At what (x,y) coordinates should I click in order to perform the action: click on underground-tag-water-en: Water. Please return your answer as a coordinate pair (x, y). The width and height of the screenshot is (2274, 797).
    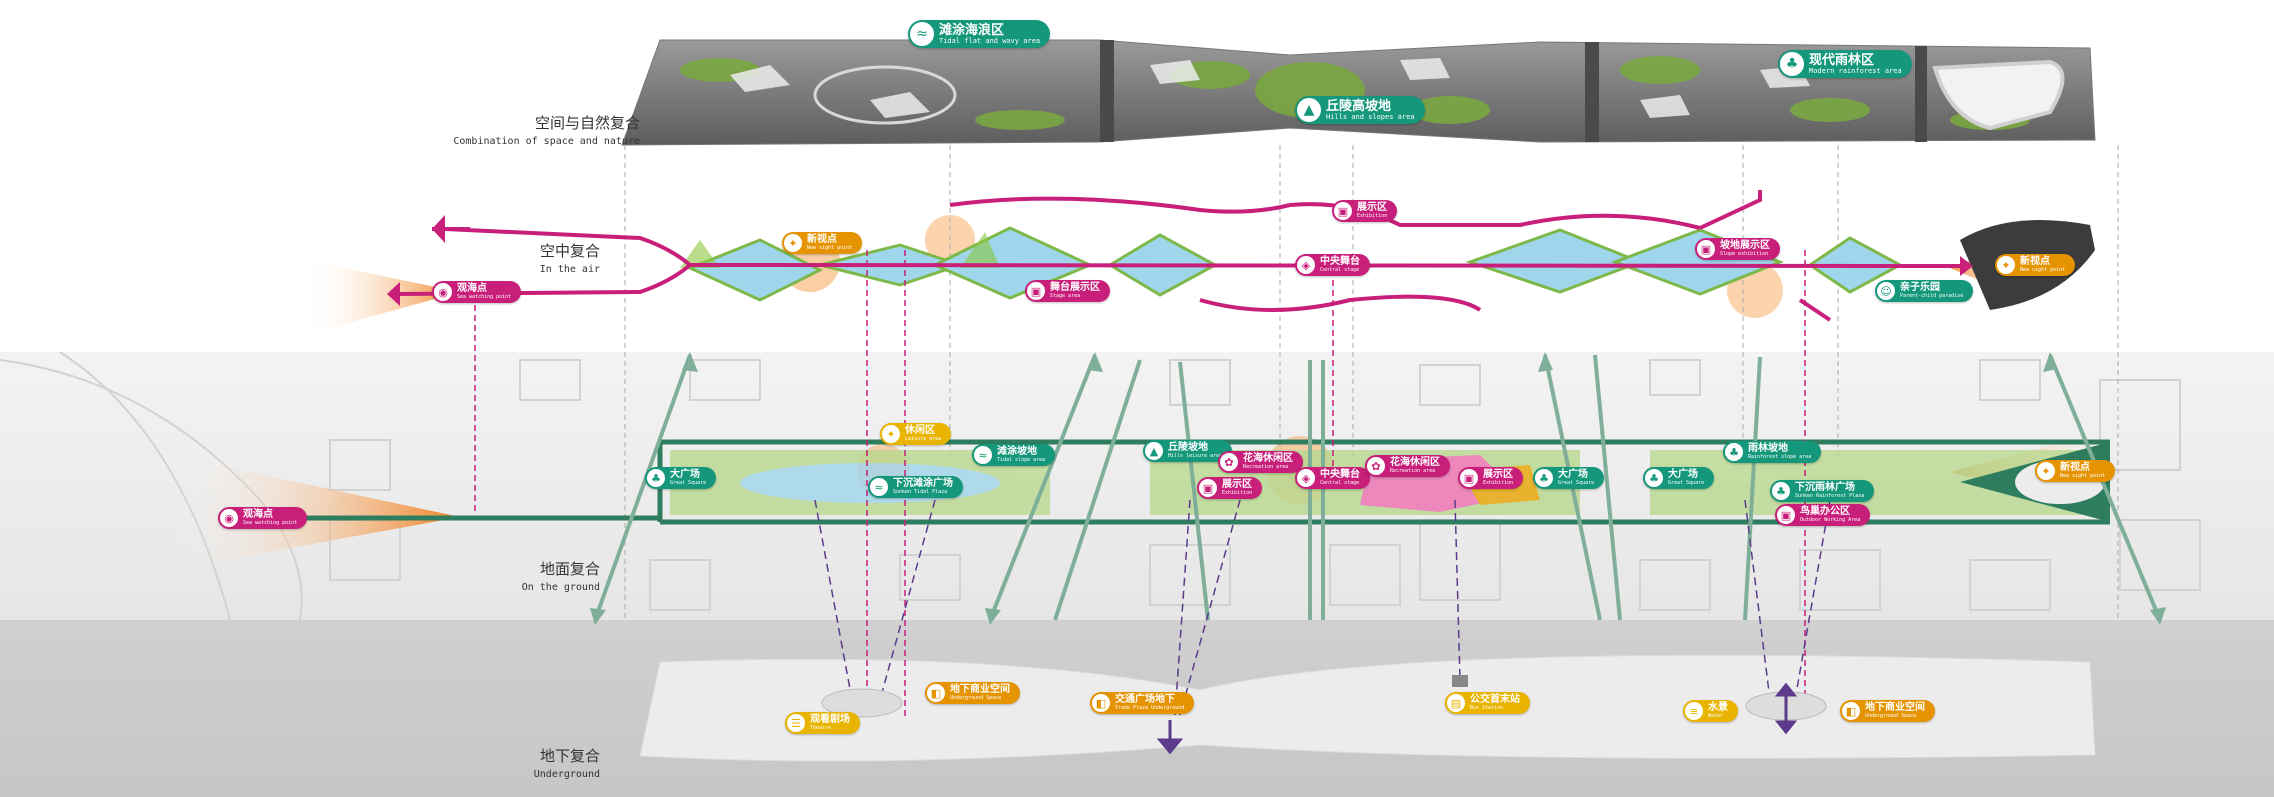
    Looking at the image, I should click on (1716, 716).